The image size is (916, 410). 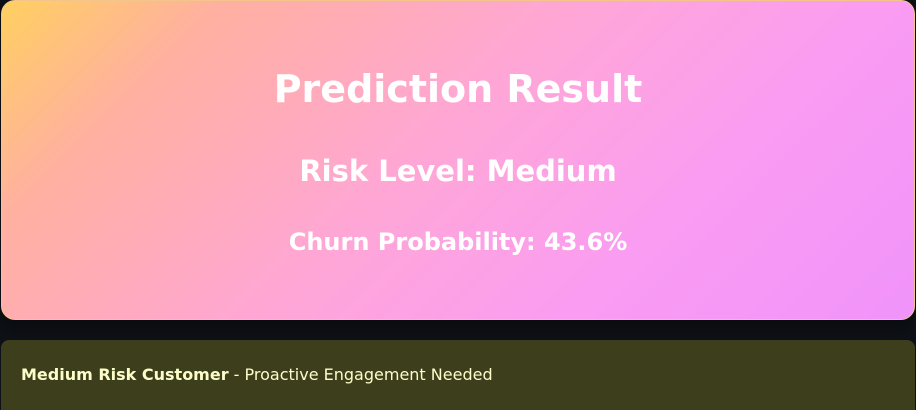 What do you see at coordinates (125, 374) in the screenshot?
I see `alert-headline: Medium Risk Customer` at bounding box center [125, 374].